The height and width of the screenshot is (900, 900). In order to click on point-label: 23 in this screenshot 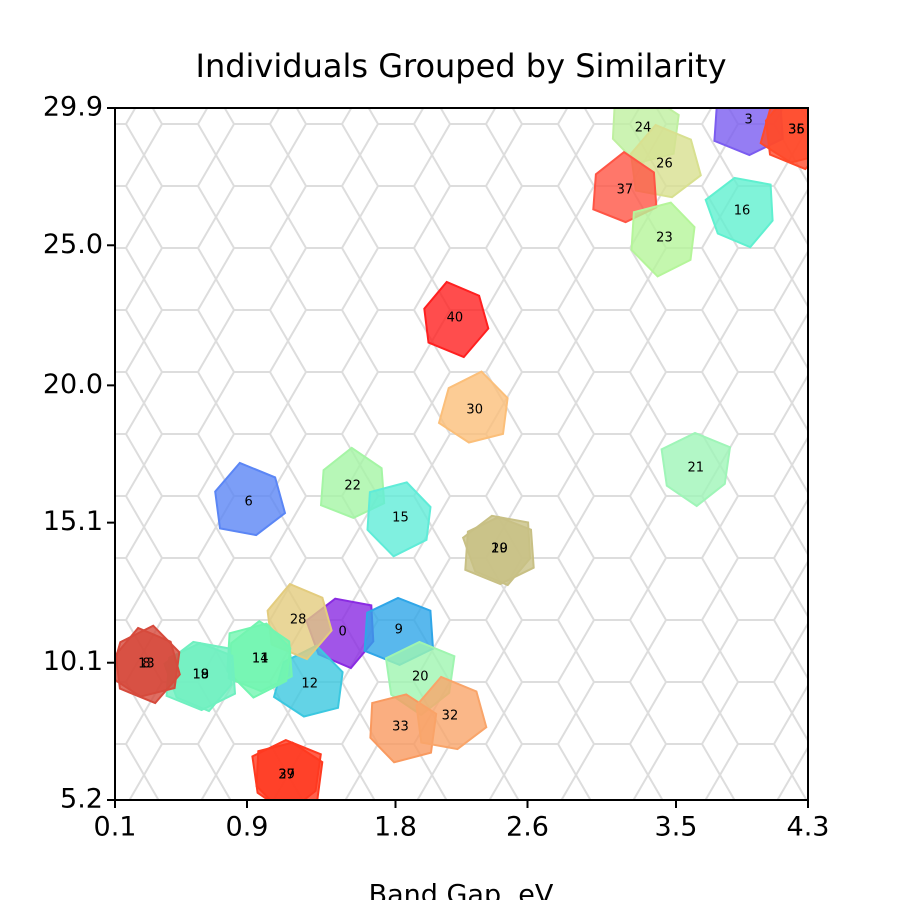, I will do `click(664, 237)`.